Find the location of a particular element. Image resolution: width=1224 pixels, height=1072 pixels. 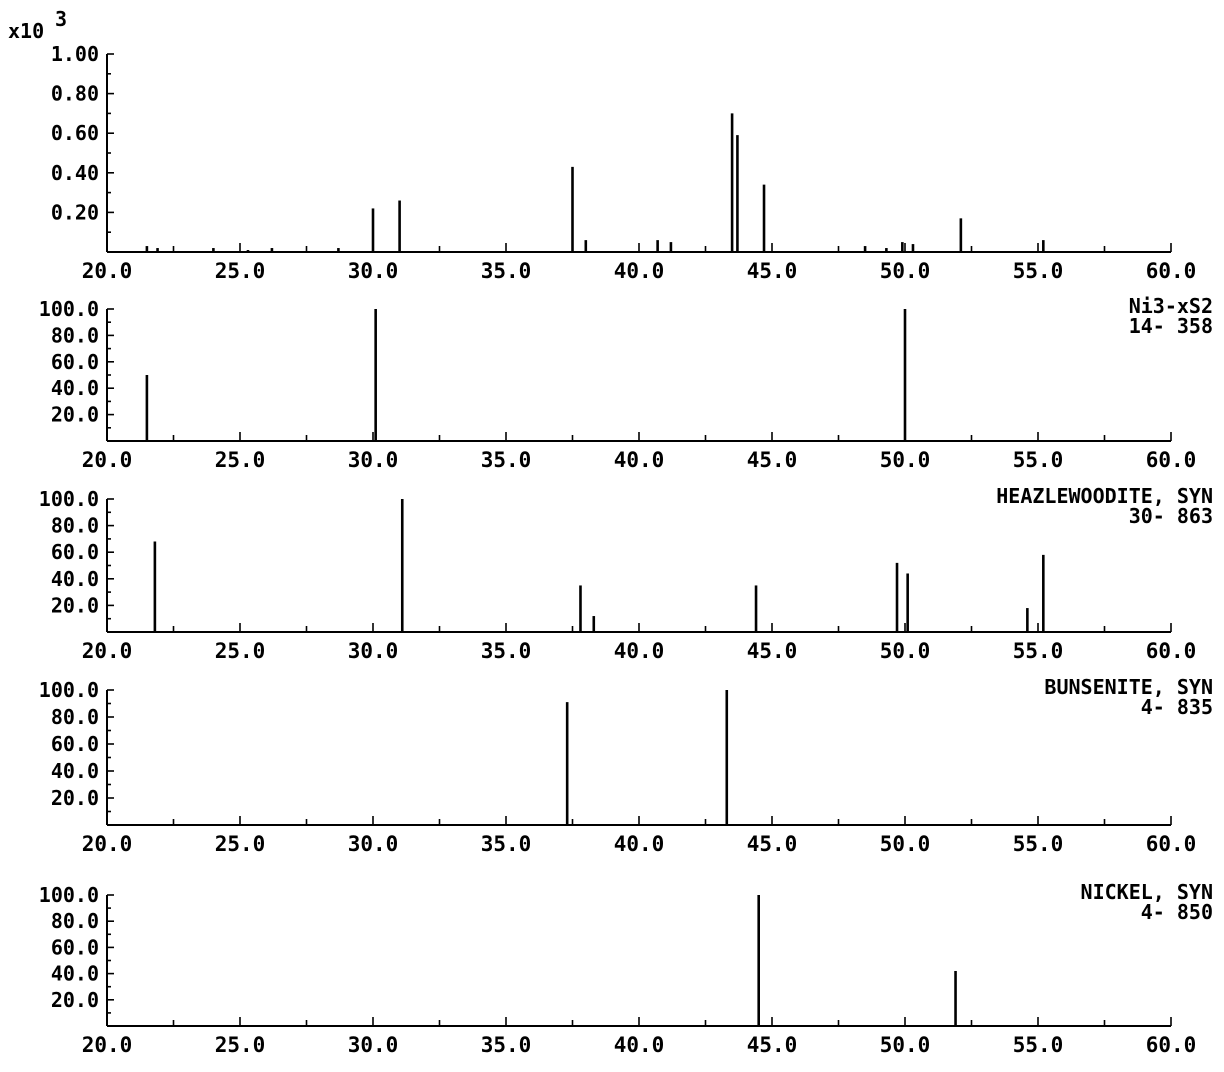

phase-name-label: HEAZLEWOODITE, SYN is located at coordinates (1104, 496).